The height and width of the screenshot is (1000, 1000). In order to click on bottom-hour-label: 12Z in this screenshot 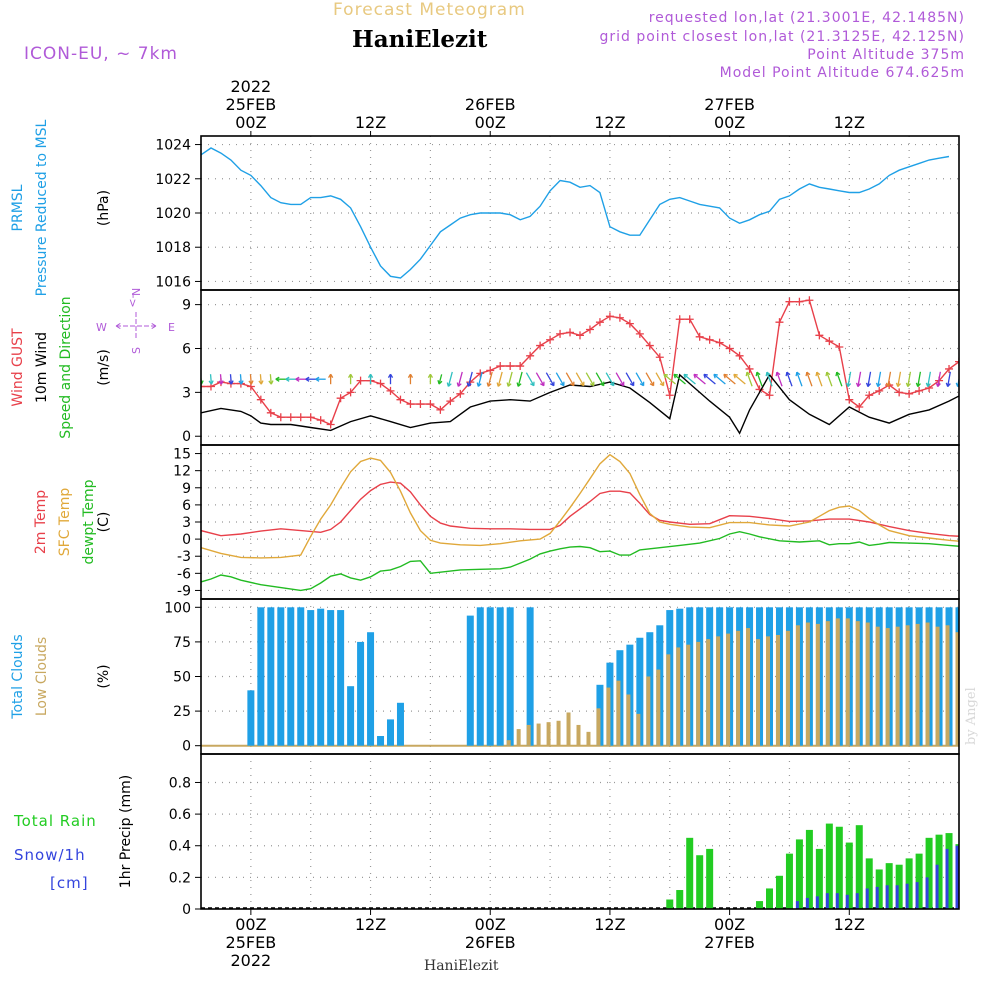, I will do `click(849, 924)`.